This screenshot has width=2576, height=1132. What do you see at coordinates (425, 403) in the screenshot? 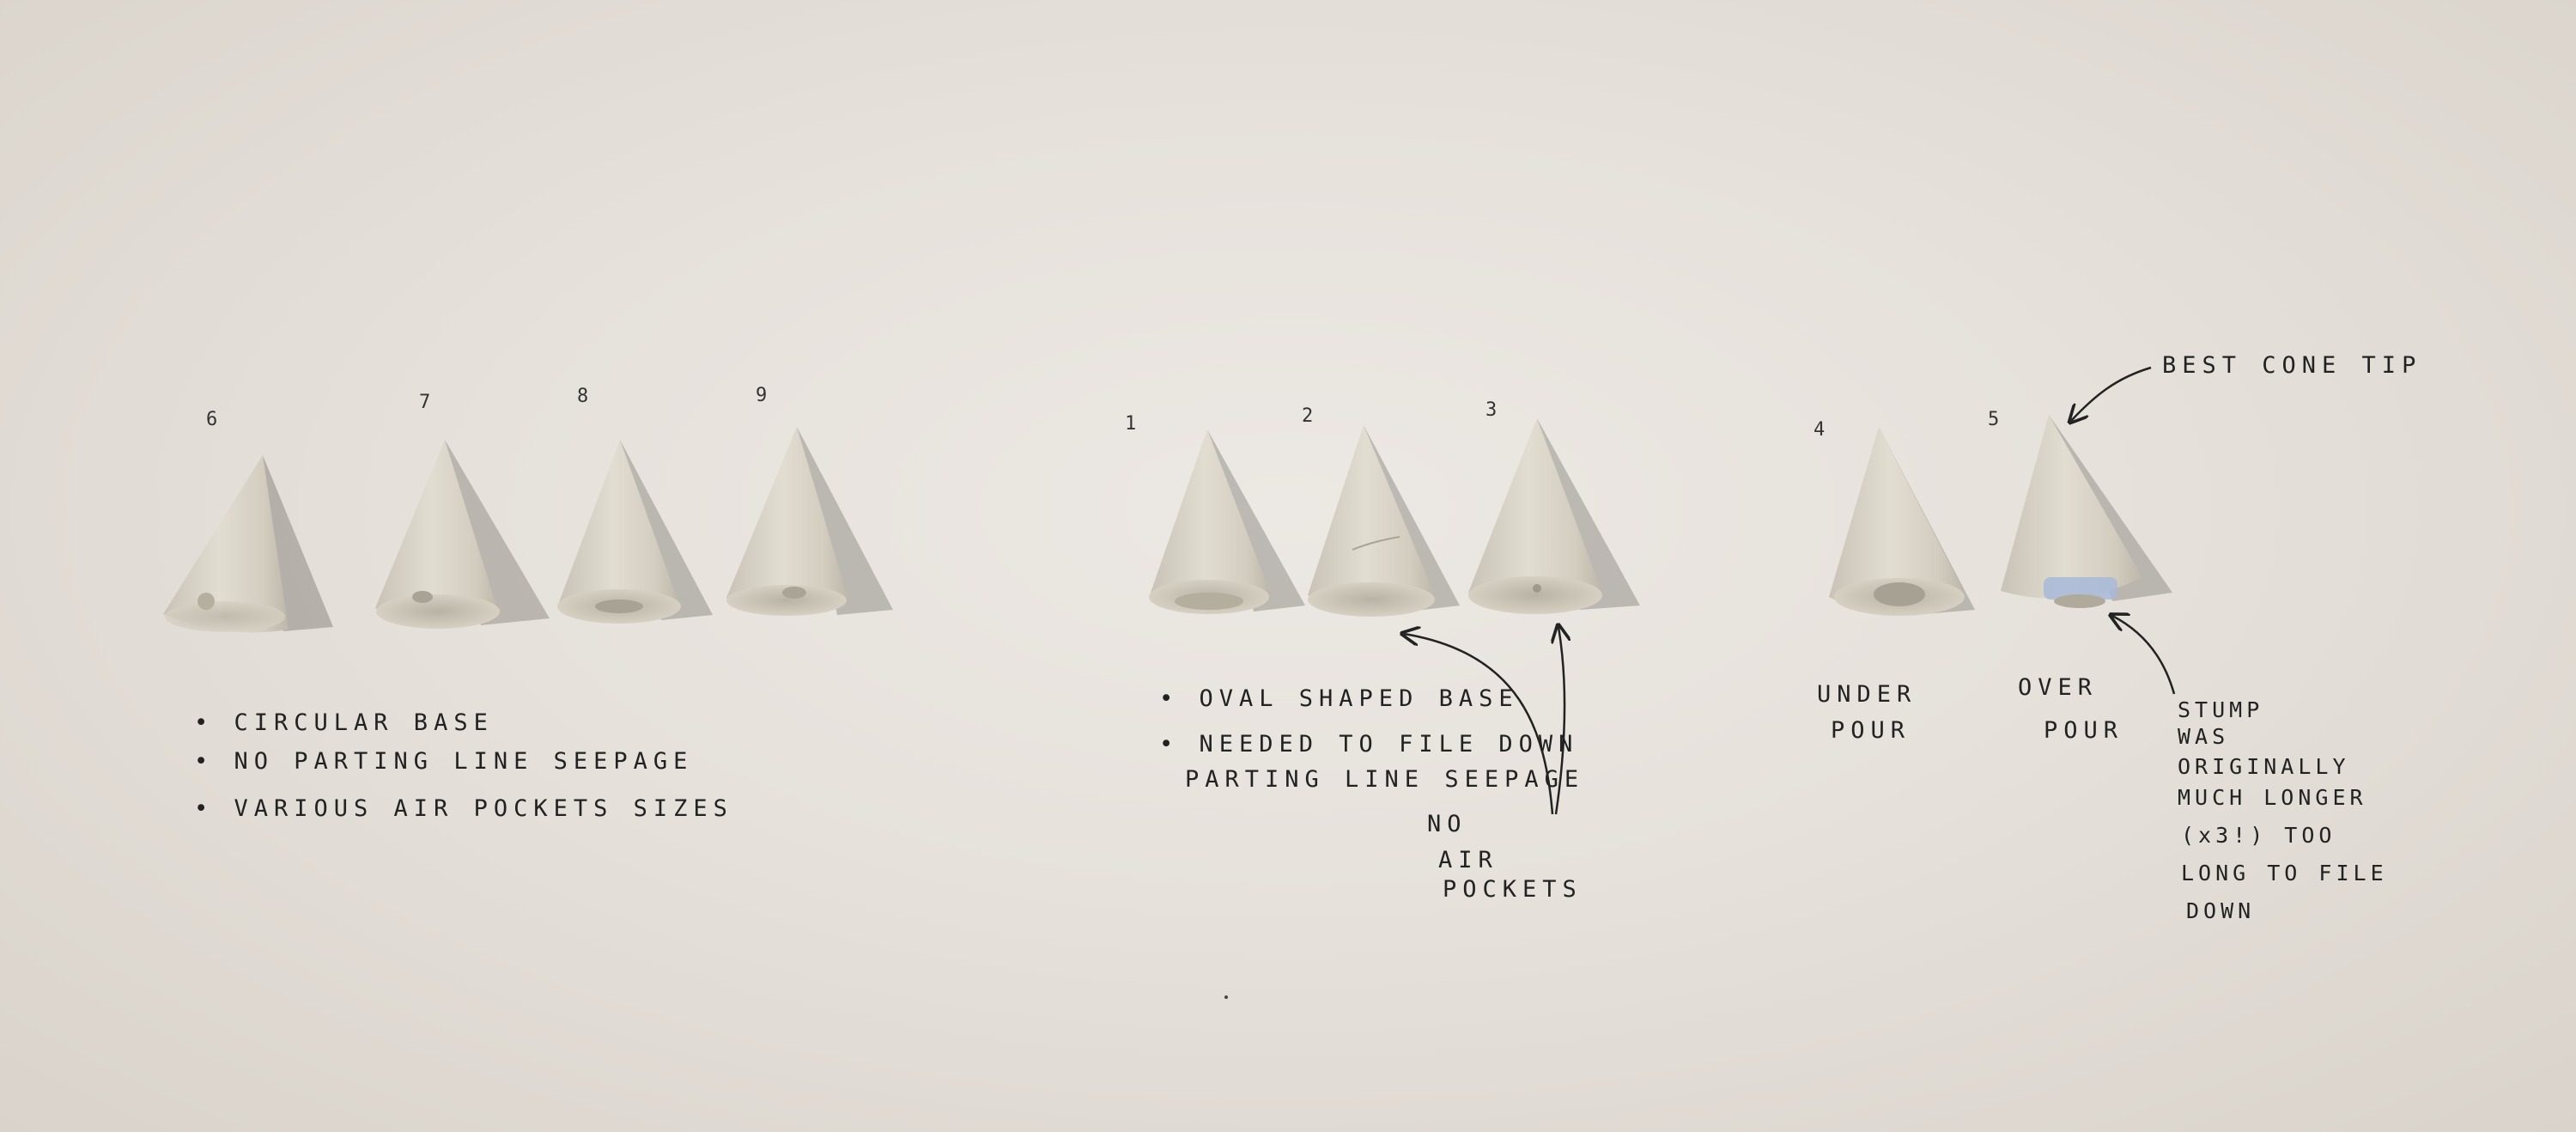
I see `cone-number-7: 7` at bounding box center [425, 403].